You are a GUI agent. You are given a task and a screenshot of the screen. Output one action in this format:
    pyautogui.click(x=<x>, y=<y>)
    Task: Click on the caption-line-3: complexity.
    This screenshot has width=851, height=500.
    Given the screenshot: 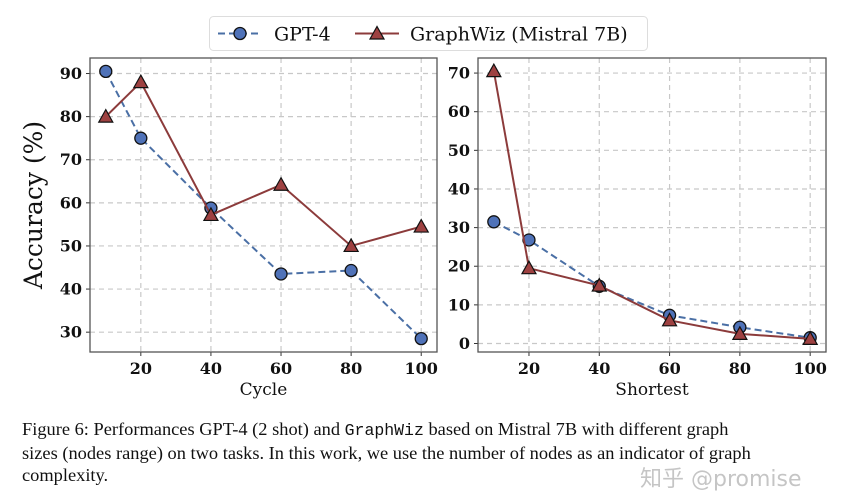 What is the action you would take?
    pyautogui.click(x=65, y=475)
    